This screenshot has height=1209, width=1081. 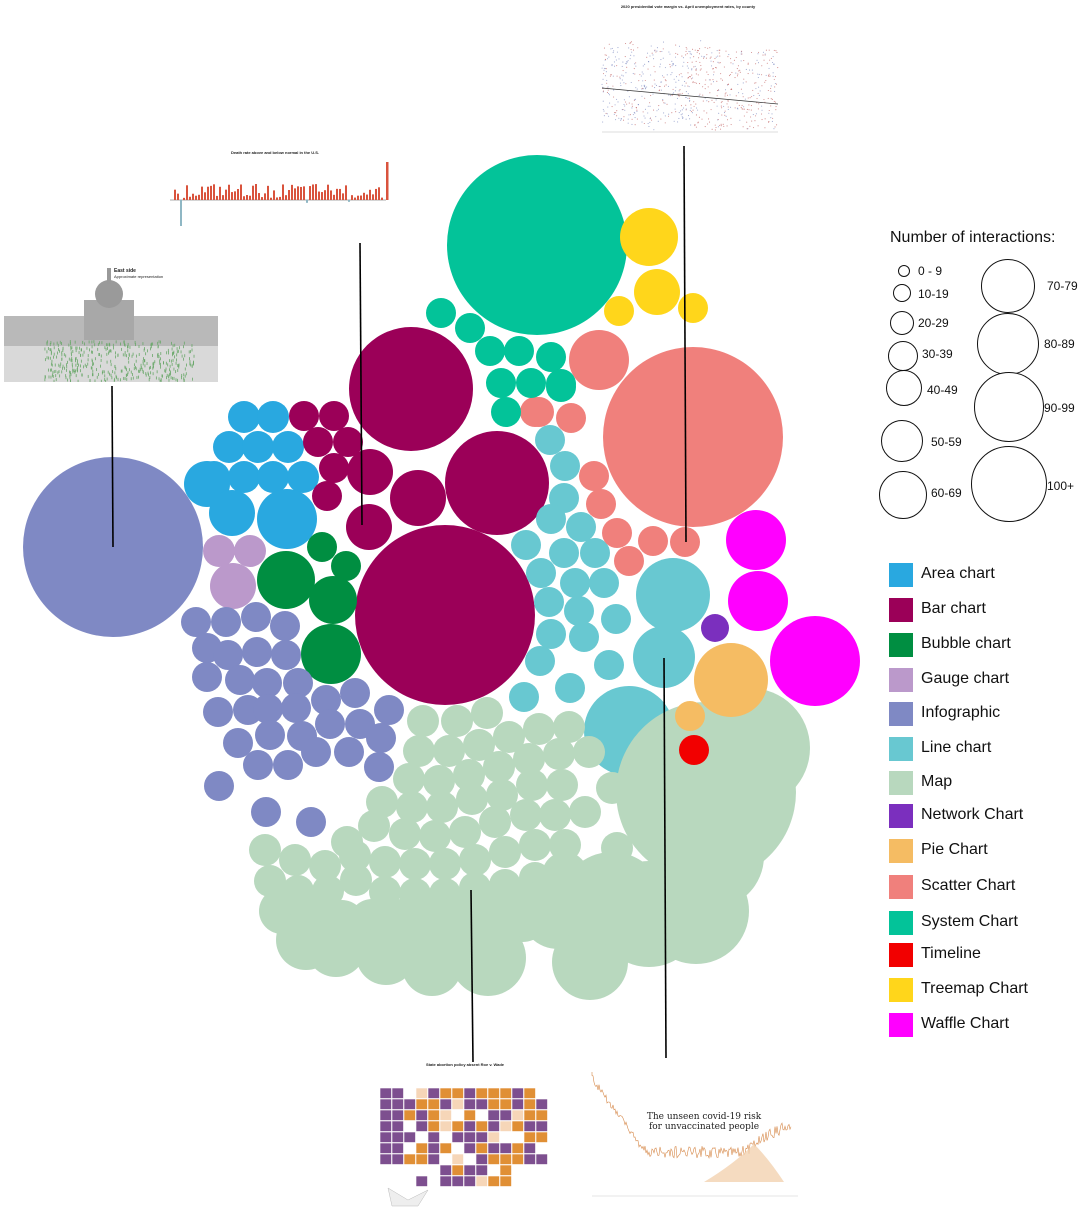 What do you see at coordinates (984, 817) in the screenshot?
I see `legend-item: Network Chart` at bounding box center [984, 817].